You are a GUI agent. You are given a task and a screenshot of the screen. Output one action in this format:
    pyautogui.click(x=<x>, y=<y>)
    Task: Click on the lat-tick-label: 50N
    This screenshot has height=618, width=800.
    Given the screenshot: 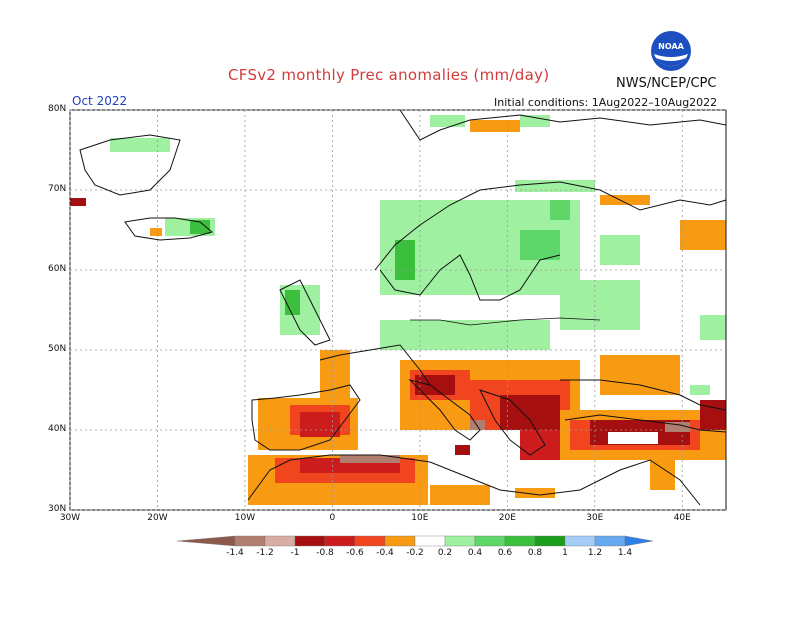 What is the action you would take?
    pyautogui.click(x=57, y=349)
    